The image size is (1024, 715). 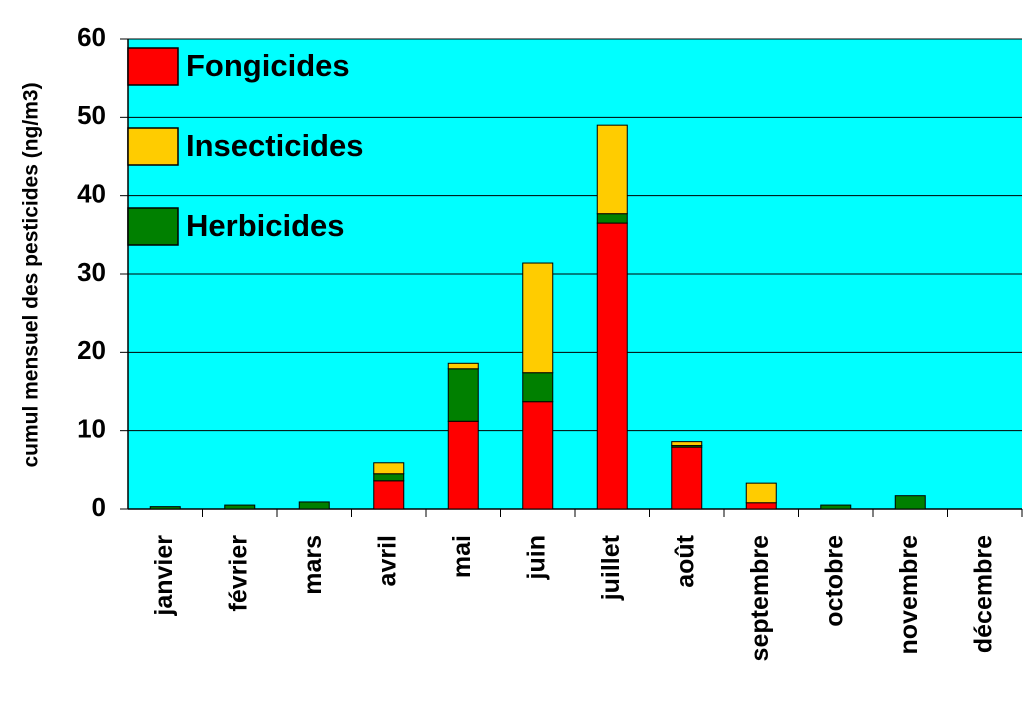 I want to click on x-tick-label: août, so click(x=685, y=560).